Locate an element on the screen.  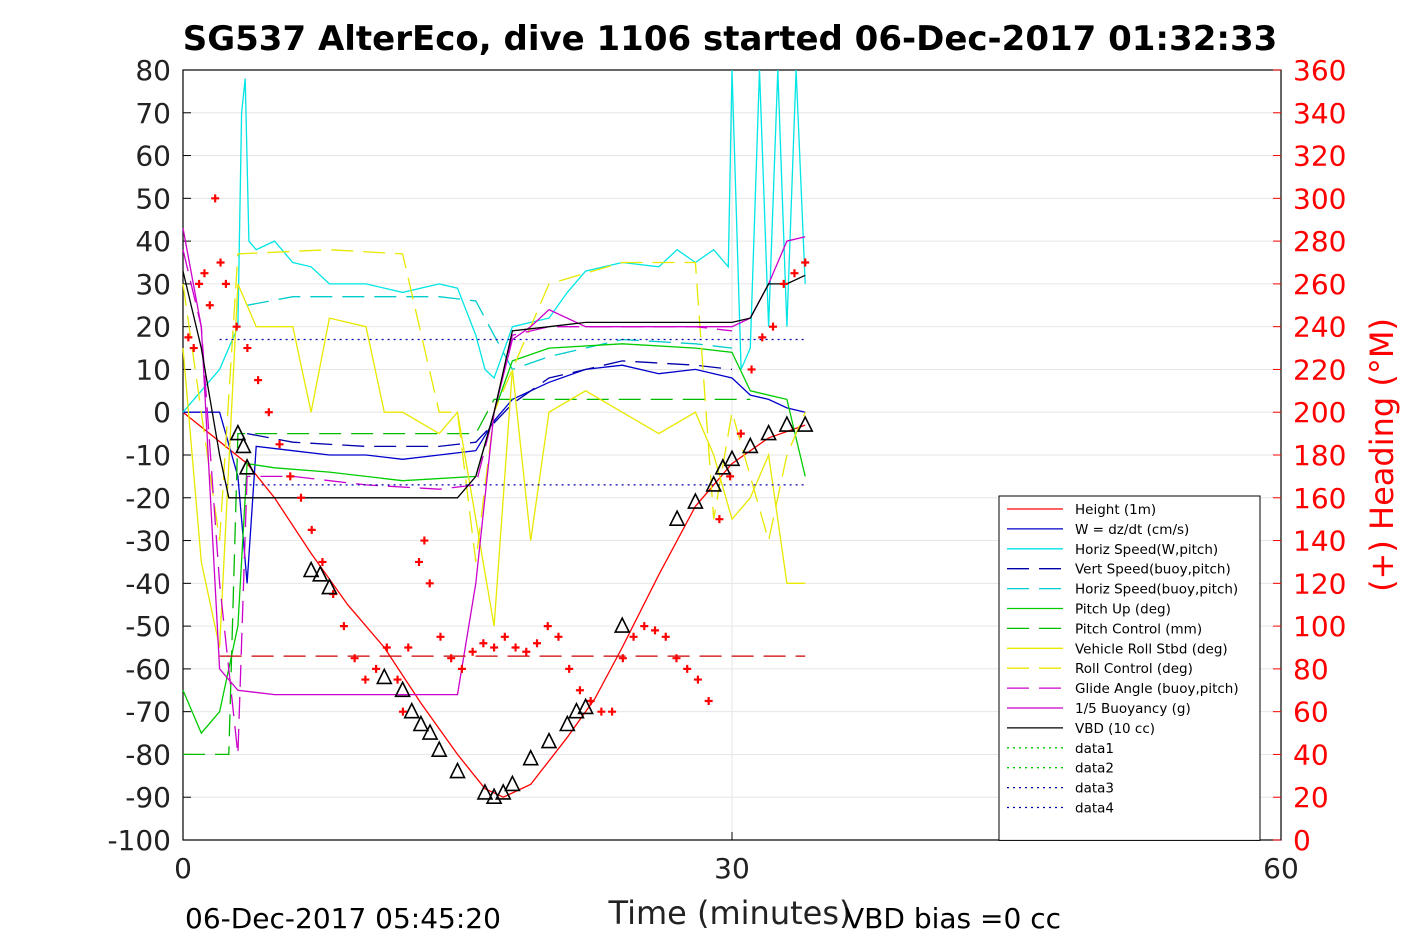
legend-label: Vert Speed(buoy,pitch) is located at coordinates (1153, 570).